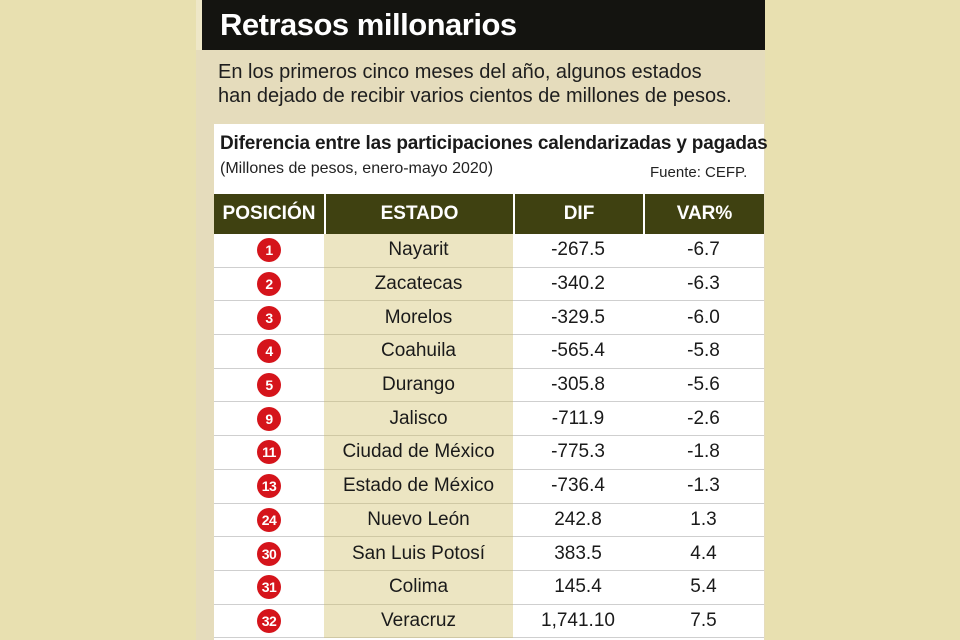 The image size is (960, 640). I want to click on dif-cell: -340.2, so click(578, 285).